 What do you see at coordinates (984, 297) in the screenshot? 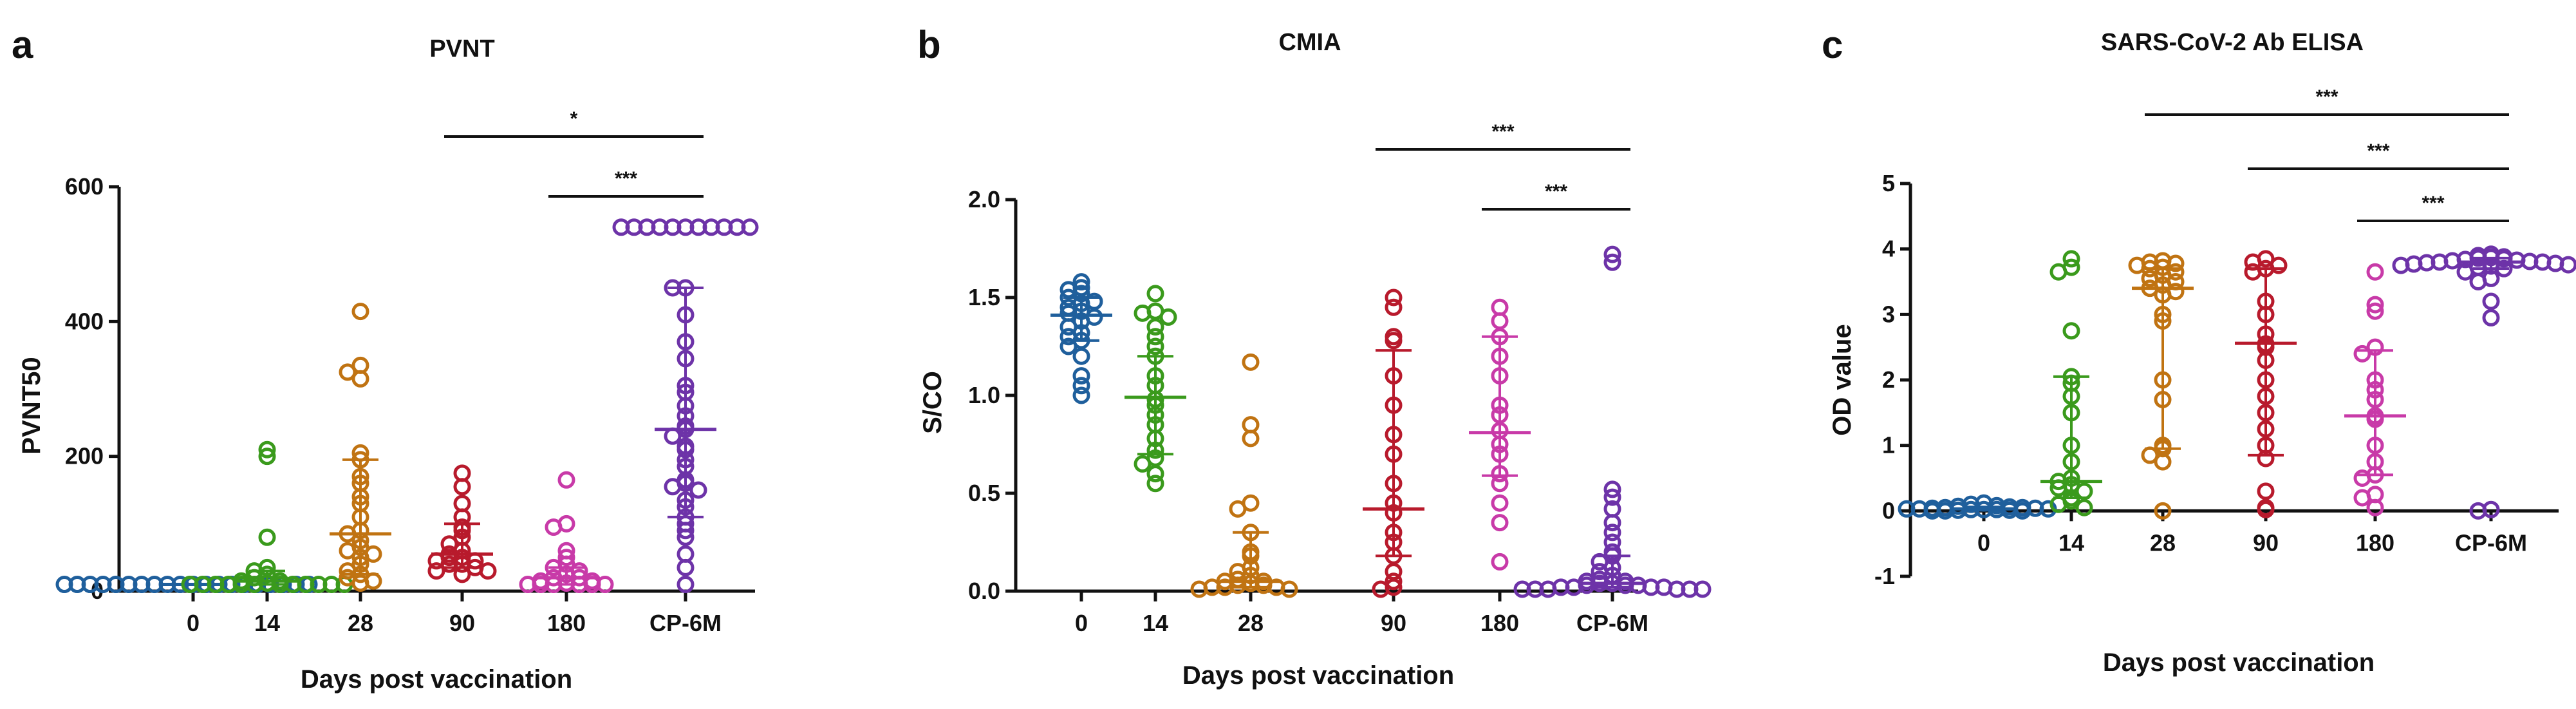
I see `y-tick-label: 1.5` at bounding box center [984, 297].